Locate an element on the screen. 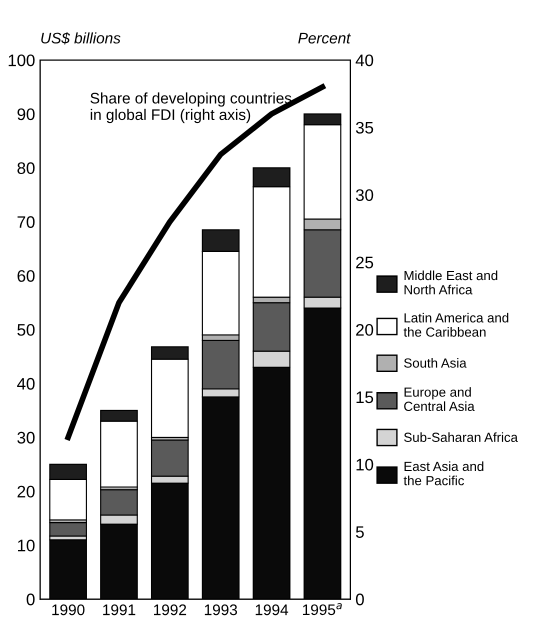 This screenshot has width=535, height=632. y2-tick-label: 40 is located at coordinates (365, 60).